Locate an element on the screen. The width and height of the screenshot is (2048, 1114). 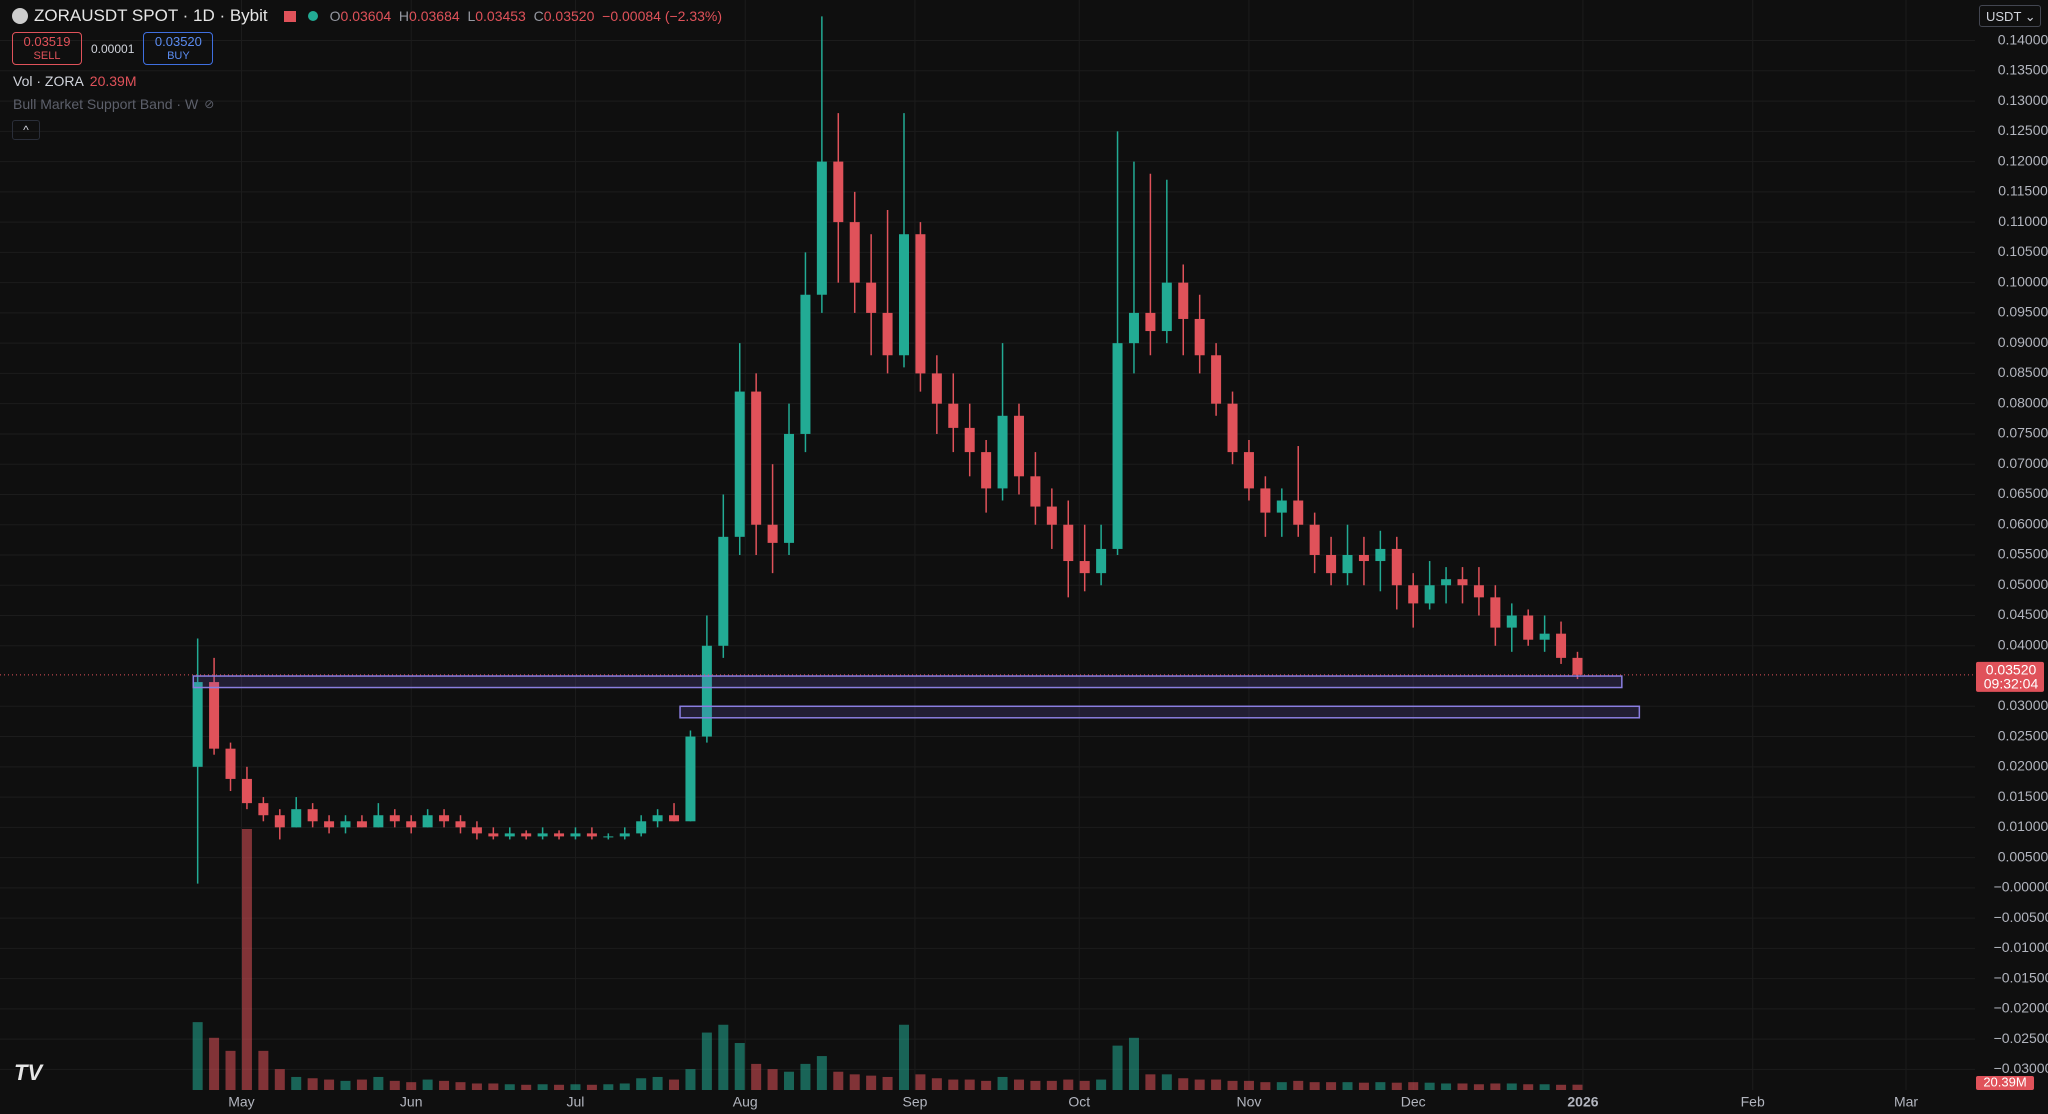
y-tick-label: 0.07000 is located at coordinates (2023, 463).